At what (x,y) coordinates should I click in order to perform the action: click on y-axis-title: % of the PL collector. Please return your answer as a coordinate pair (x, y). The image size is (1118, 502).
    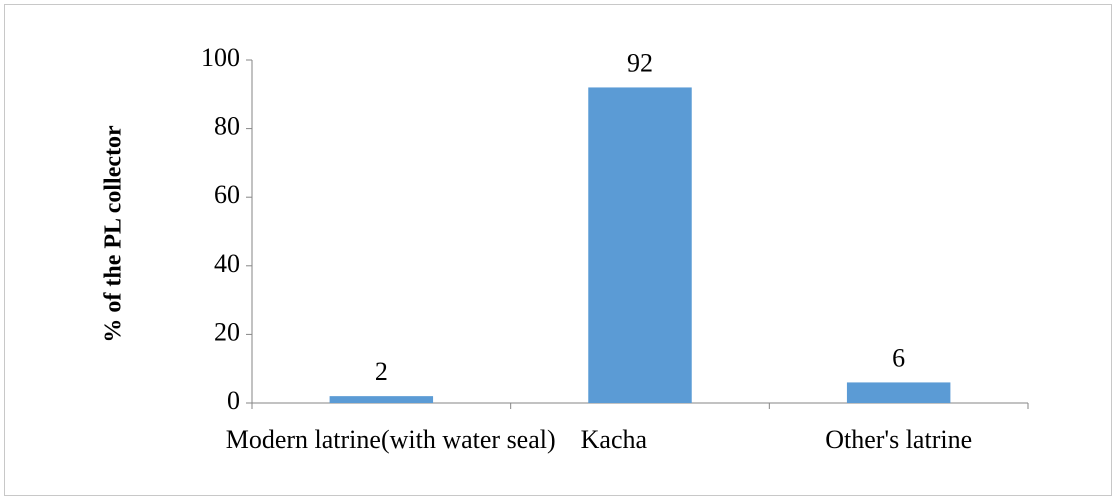
    Looking at the image, I should click on (114, 234).